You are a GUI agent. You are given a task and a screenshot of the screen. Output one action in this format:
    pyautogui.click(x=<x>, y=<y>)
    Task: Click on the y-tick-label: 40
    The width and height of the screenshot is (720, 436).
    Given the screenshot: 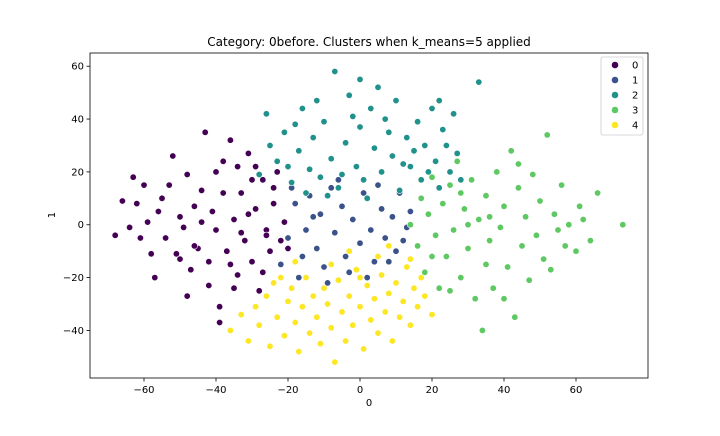 What is the action you would take?
    pyautogui.click(x=77, y=120)
    